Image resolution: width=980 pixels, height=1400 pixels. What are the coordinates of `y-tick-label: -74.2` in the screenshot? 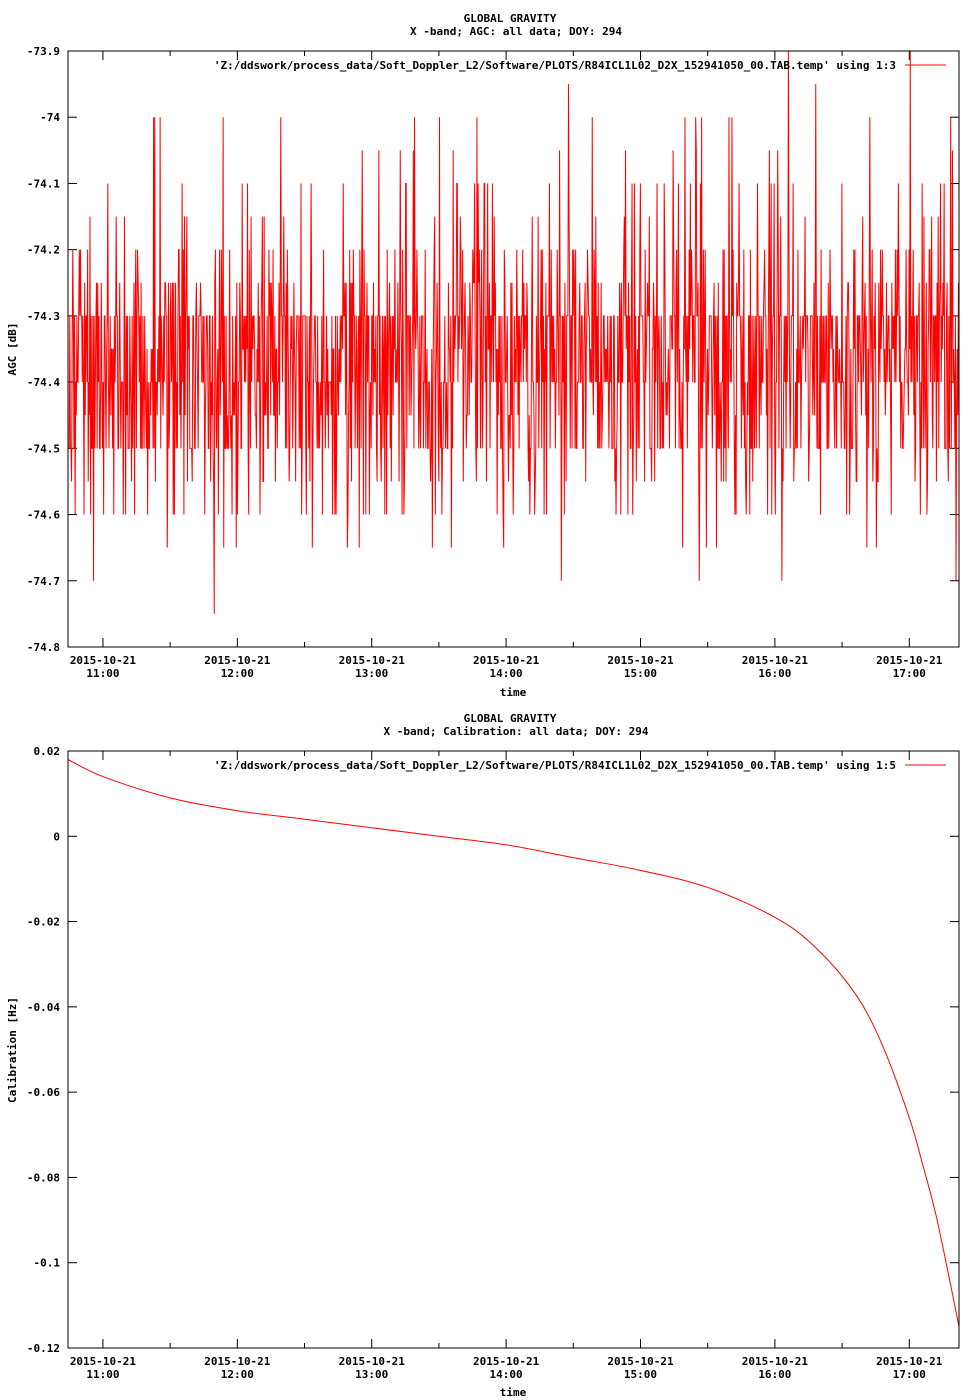 It's located at (43, 250).